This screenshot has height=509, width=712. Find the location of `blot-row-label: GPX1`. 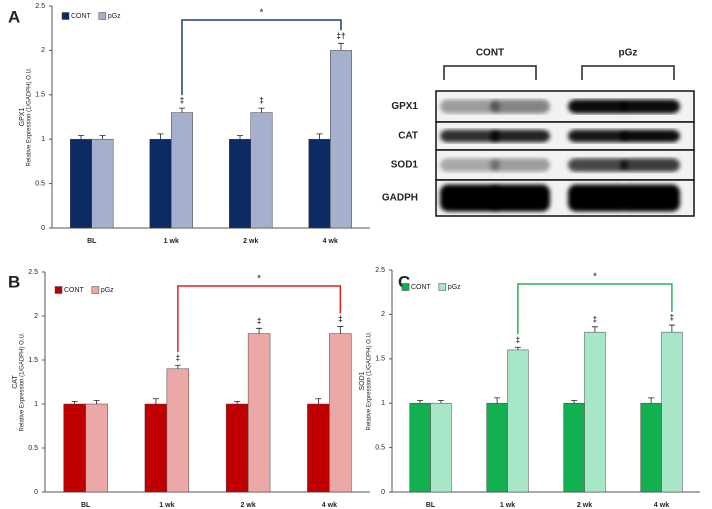

blot-row-label: GPX1 is located at coordinates (404, 106).